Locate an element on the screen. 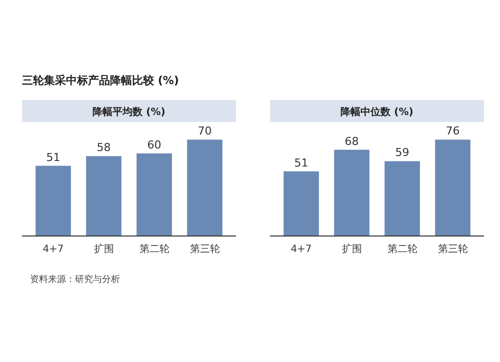  data-label: 76 is located at coordinates (453, 131).